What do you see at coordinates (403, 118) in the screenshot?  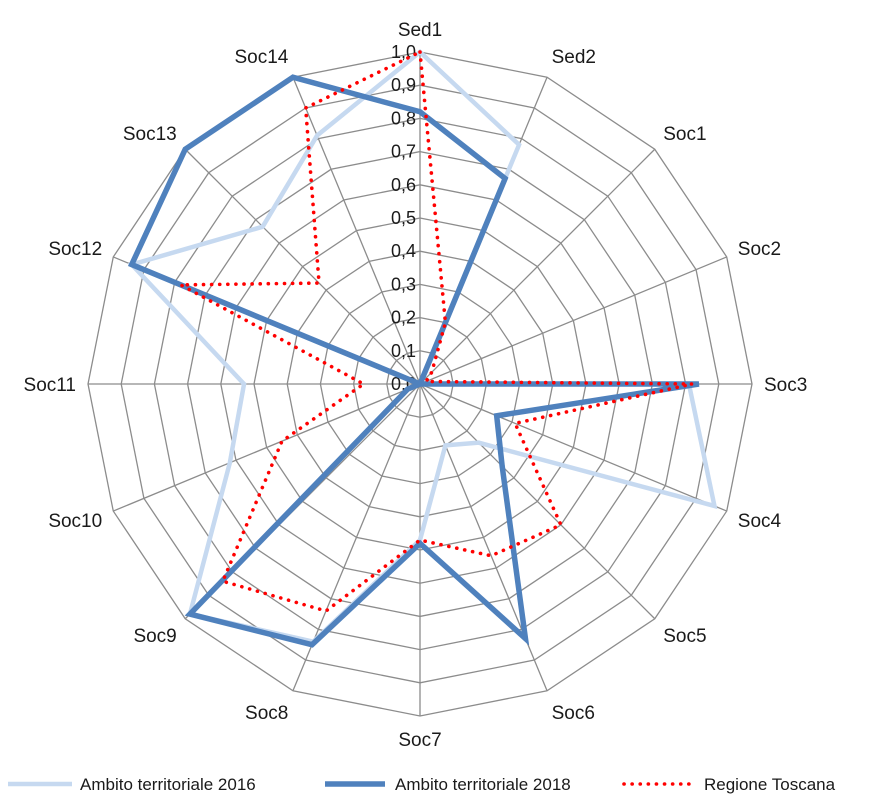 I see `radial-tick-label: 0,8` at bounding box center [403, 118].